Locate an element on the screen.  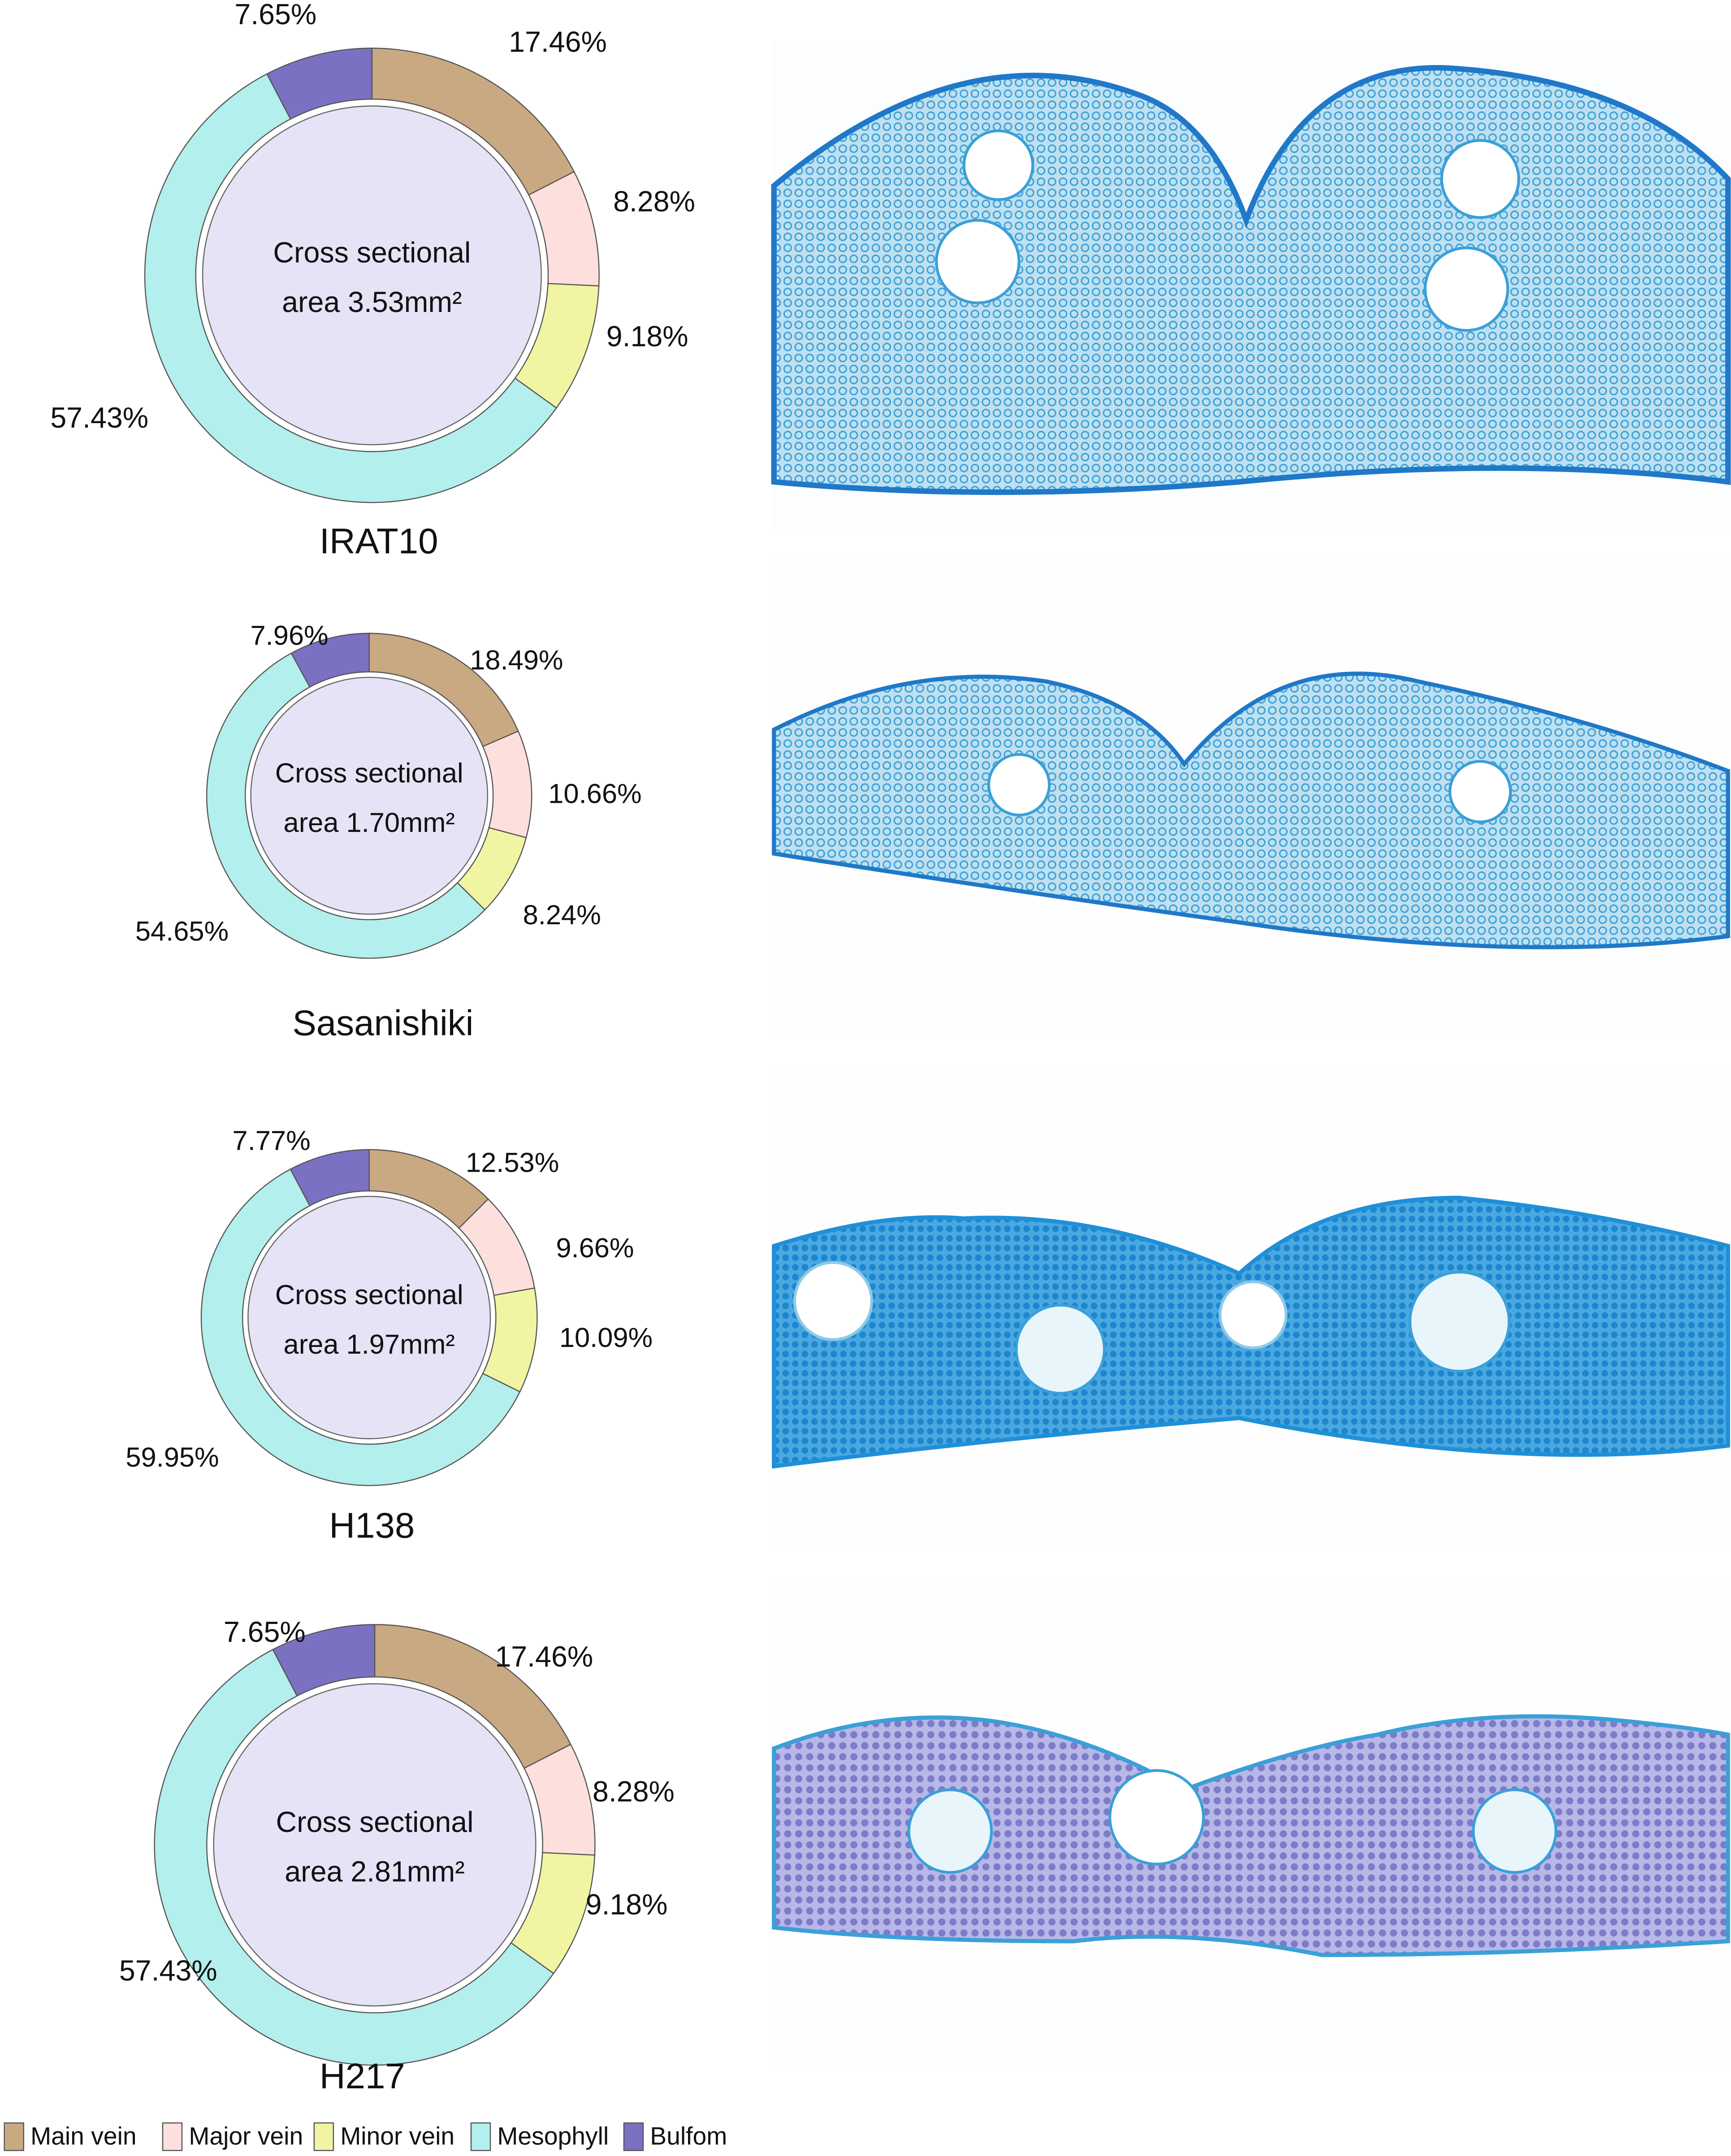
legend-label: Bulfom is located at coordinates (689, 2136).